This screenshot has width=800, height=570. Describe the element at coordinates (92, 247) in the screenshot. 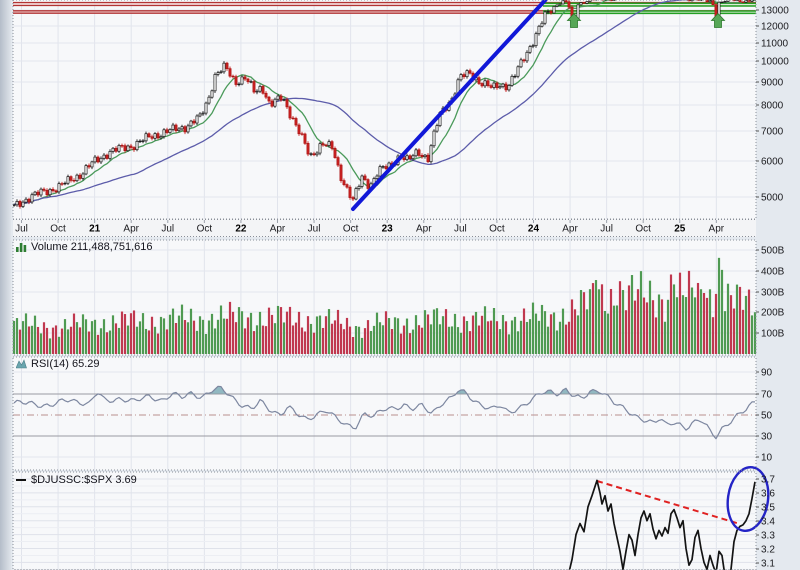

I see `volume-label: Volume 211,488,751,616` at that location.